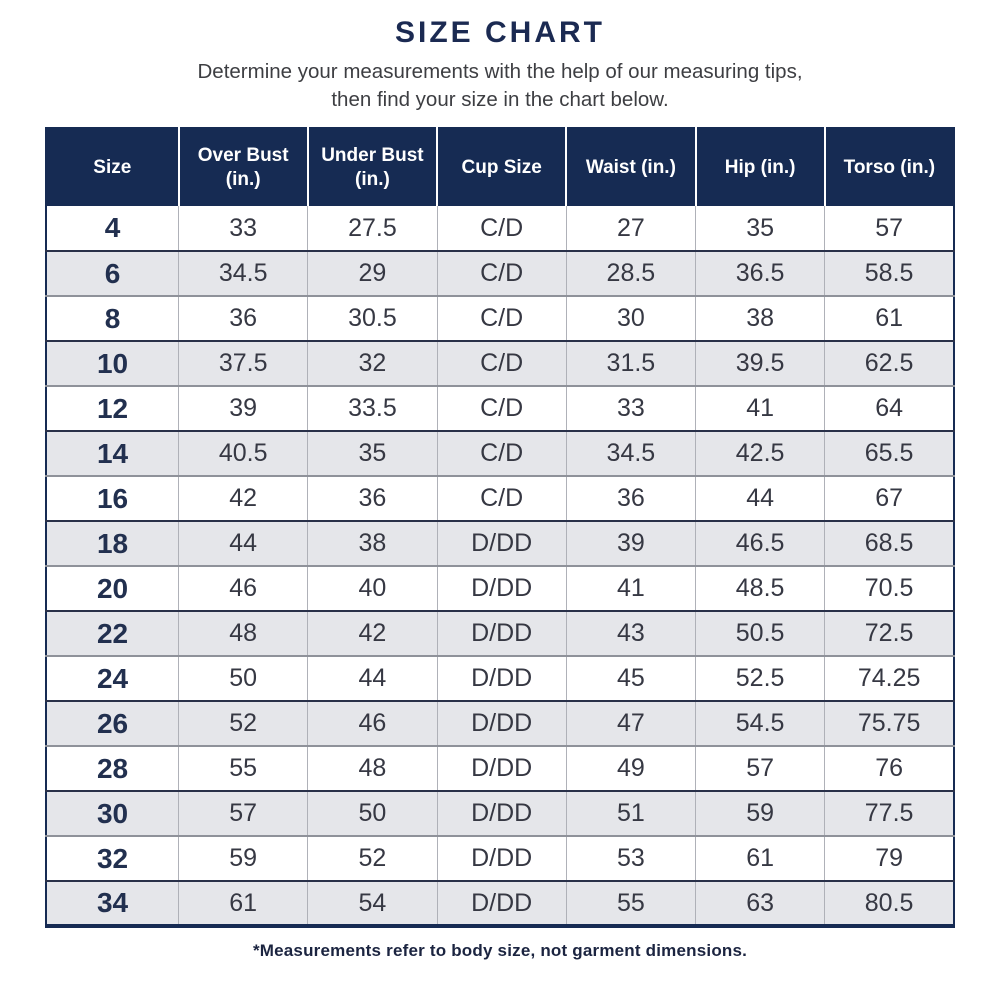 This screenshot has width=1000, height=1000. What do you see at coordinates (889, 723) in the screenshot?
I see `value-cell: 75.75` at bounding box center [889, 723].